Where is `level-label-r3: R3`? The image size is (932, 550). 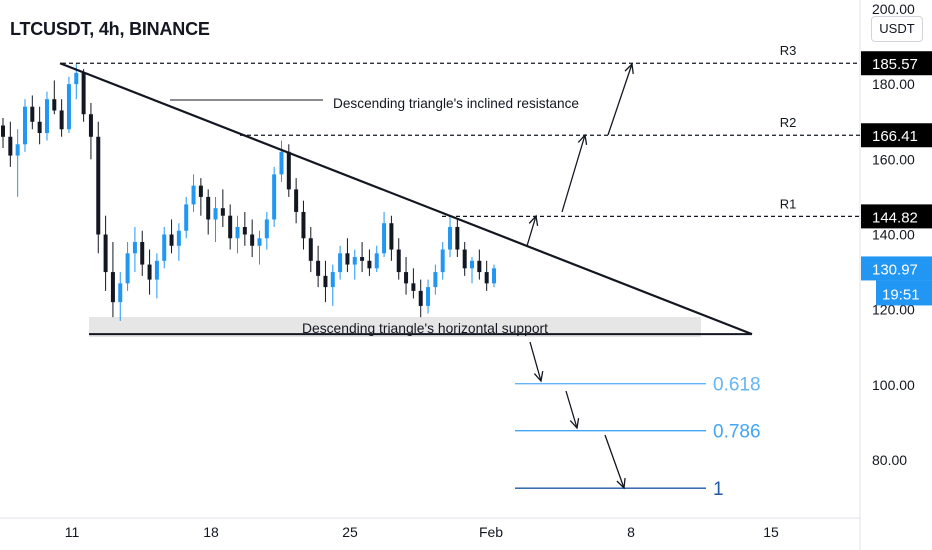 level-label-r3: R3 is located at coordinates (788, 50).